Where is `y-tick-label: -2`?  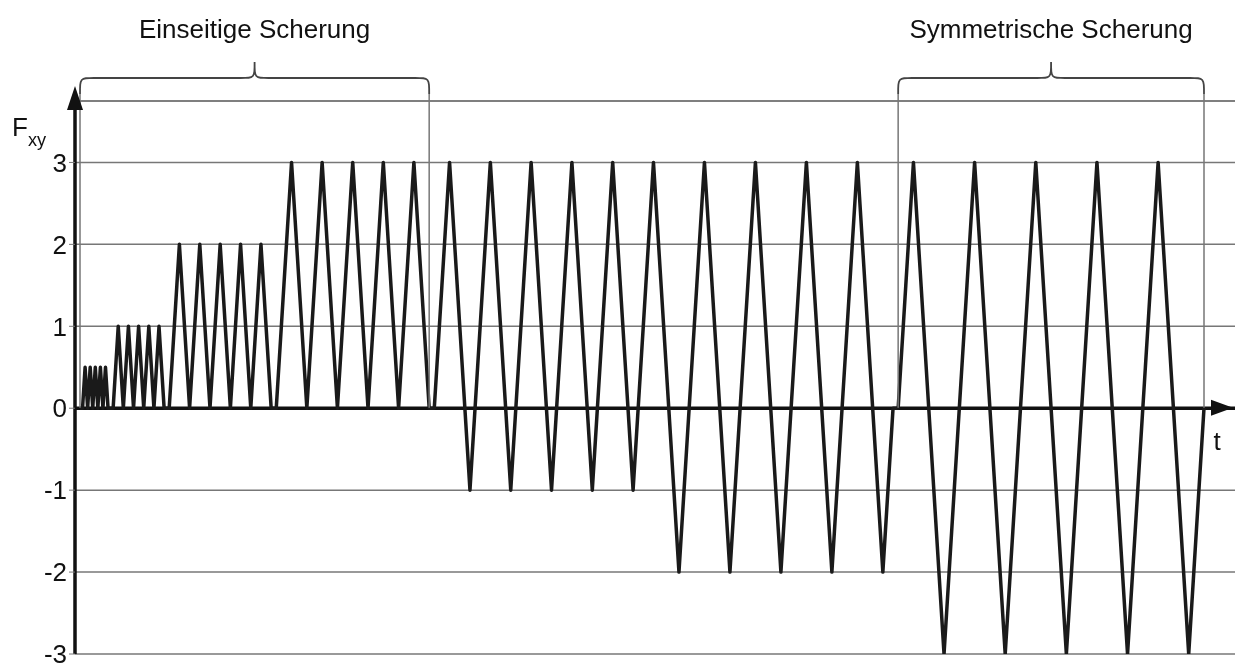 y-tick-label: -2 is located at coordinates (55, 572).